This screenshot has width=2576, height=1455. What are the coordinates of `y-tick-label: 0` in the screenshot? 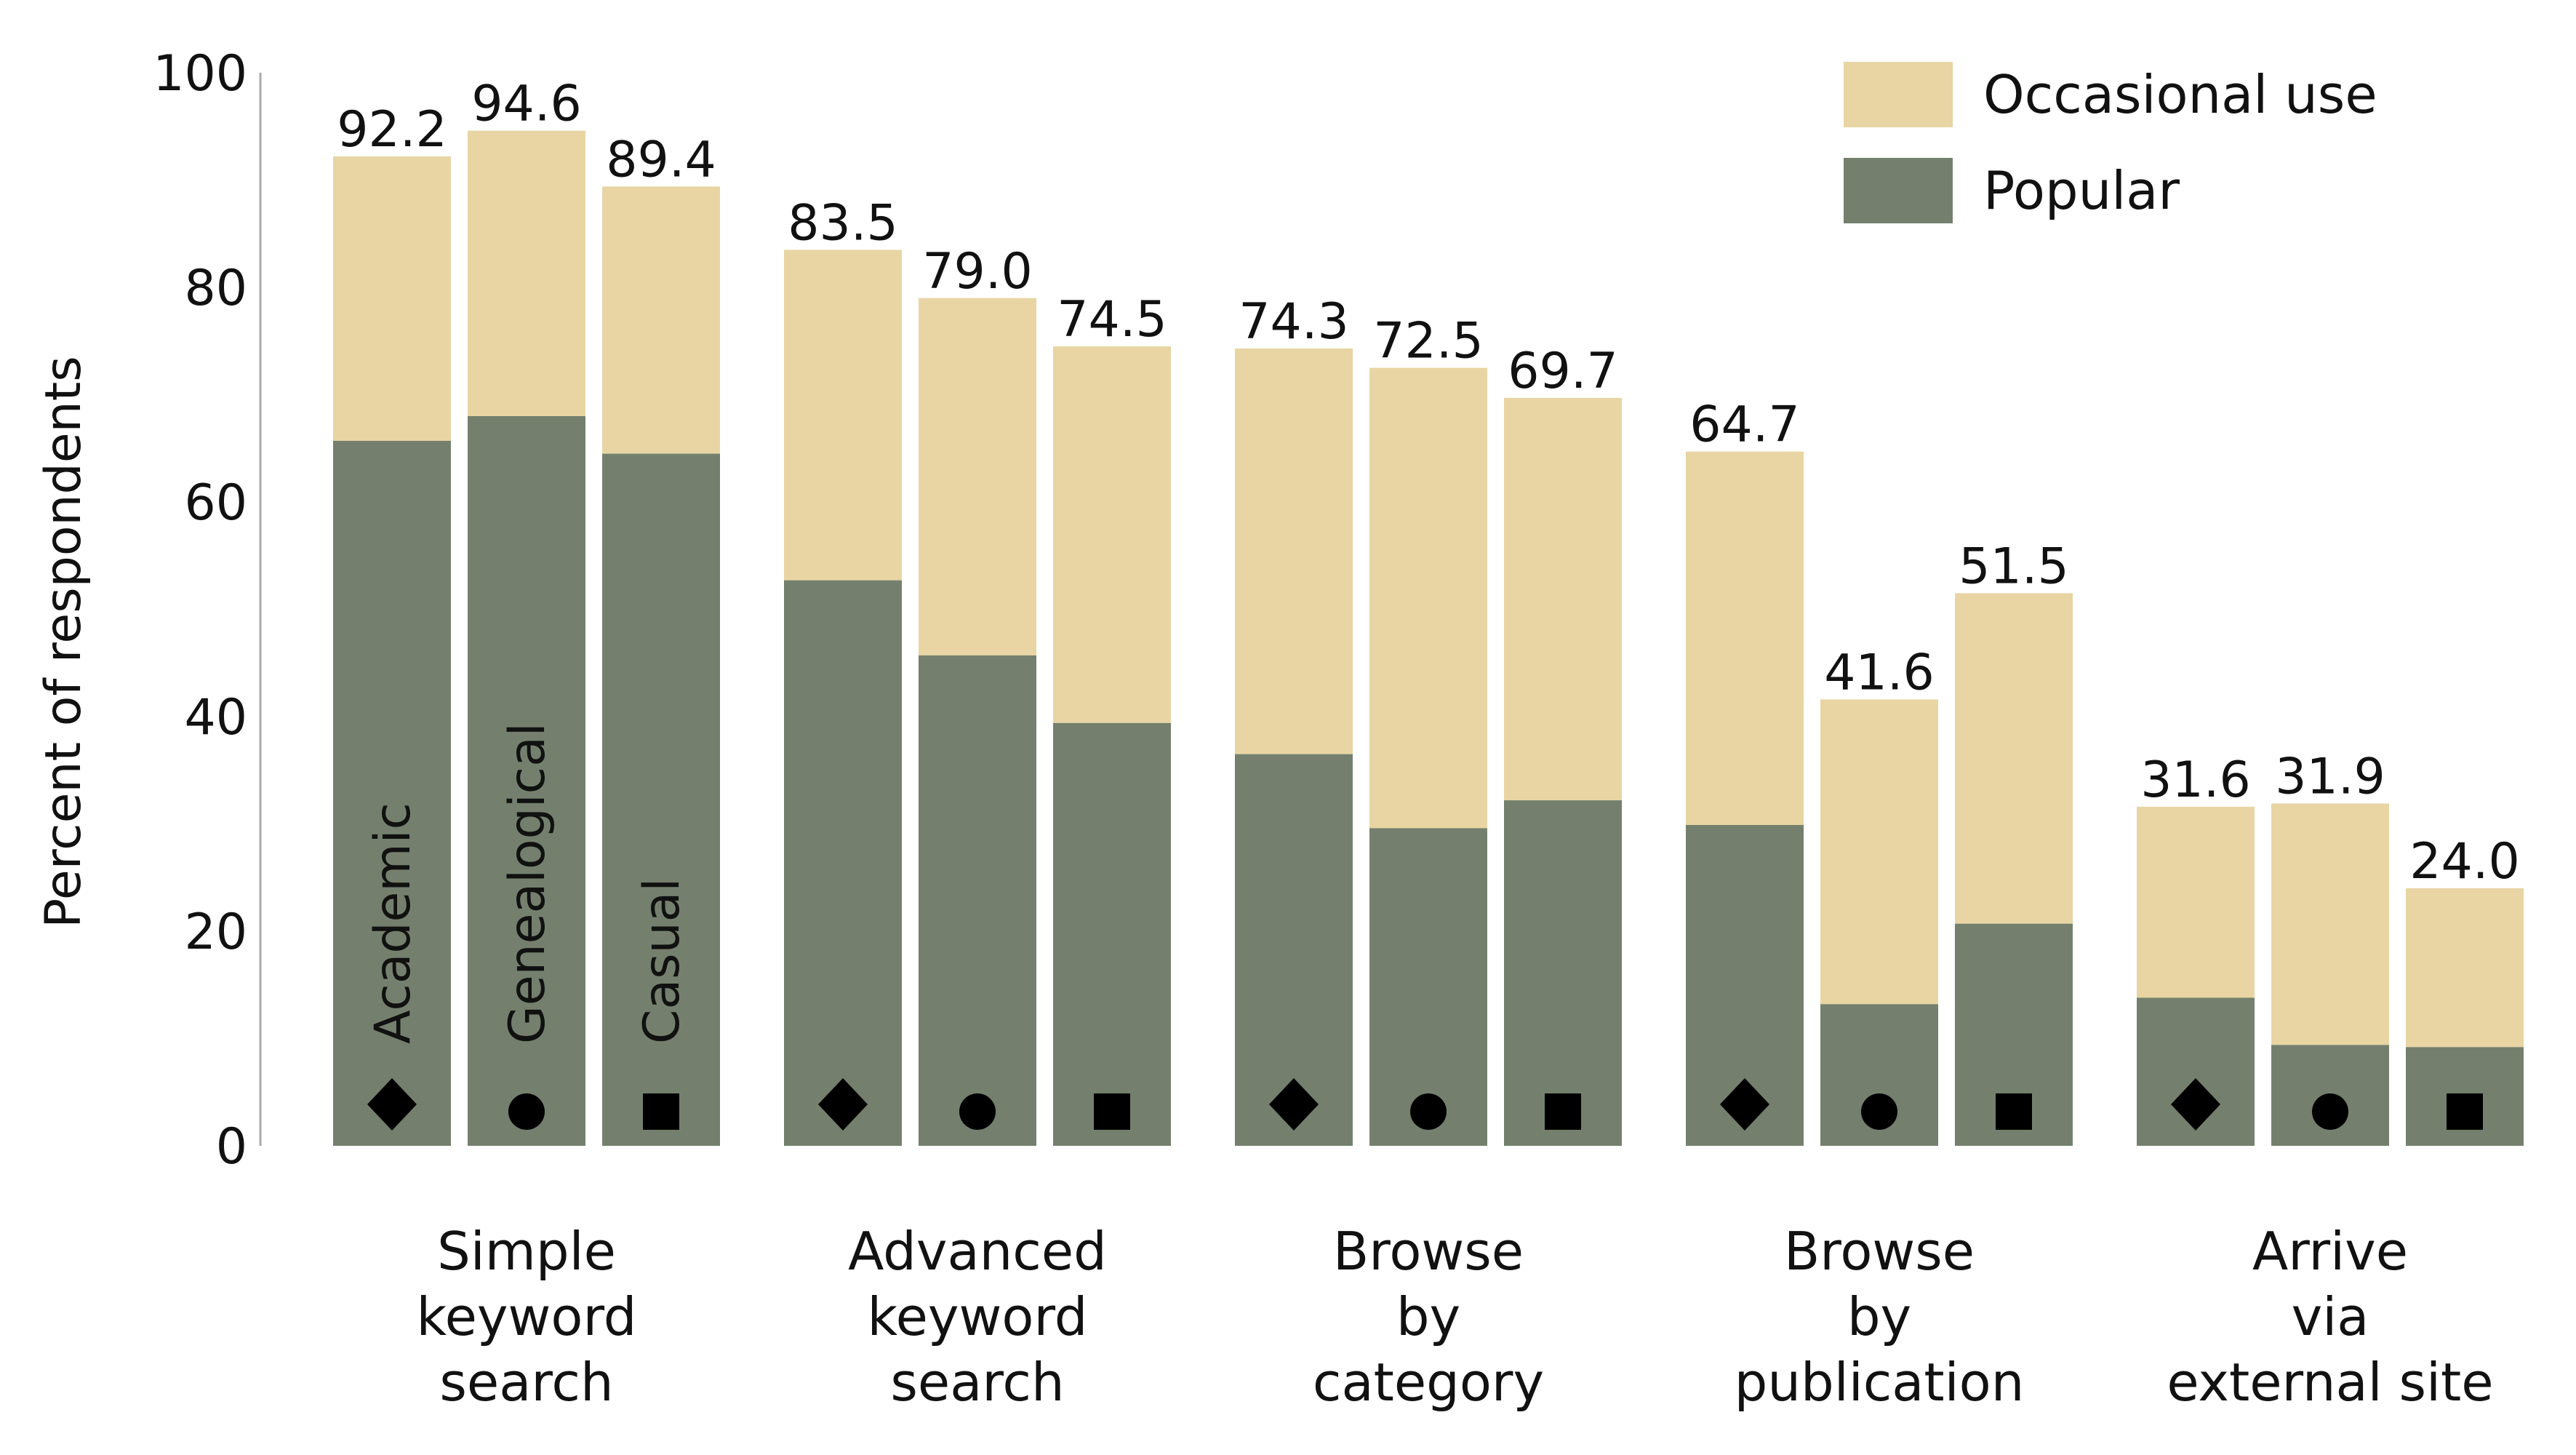 It's located at (231, 1147).